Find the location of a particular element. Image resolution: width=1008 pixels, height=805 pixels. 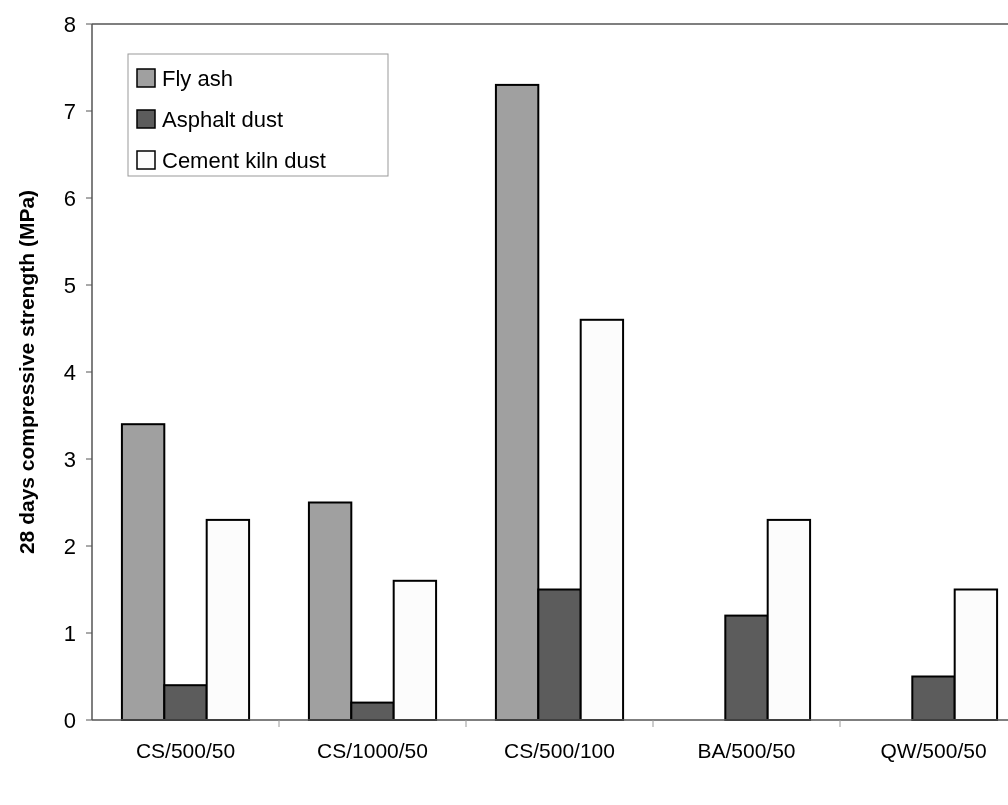

legend-label: Cement kiln dust is located at coordinates (244, 160).